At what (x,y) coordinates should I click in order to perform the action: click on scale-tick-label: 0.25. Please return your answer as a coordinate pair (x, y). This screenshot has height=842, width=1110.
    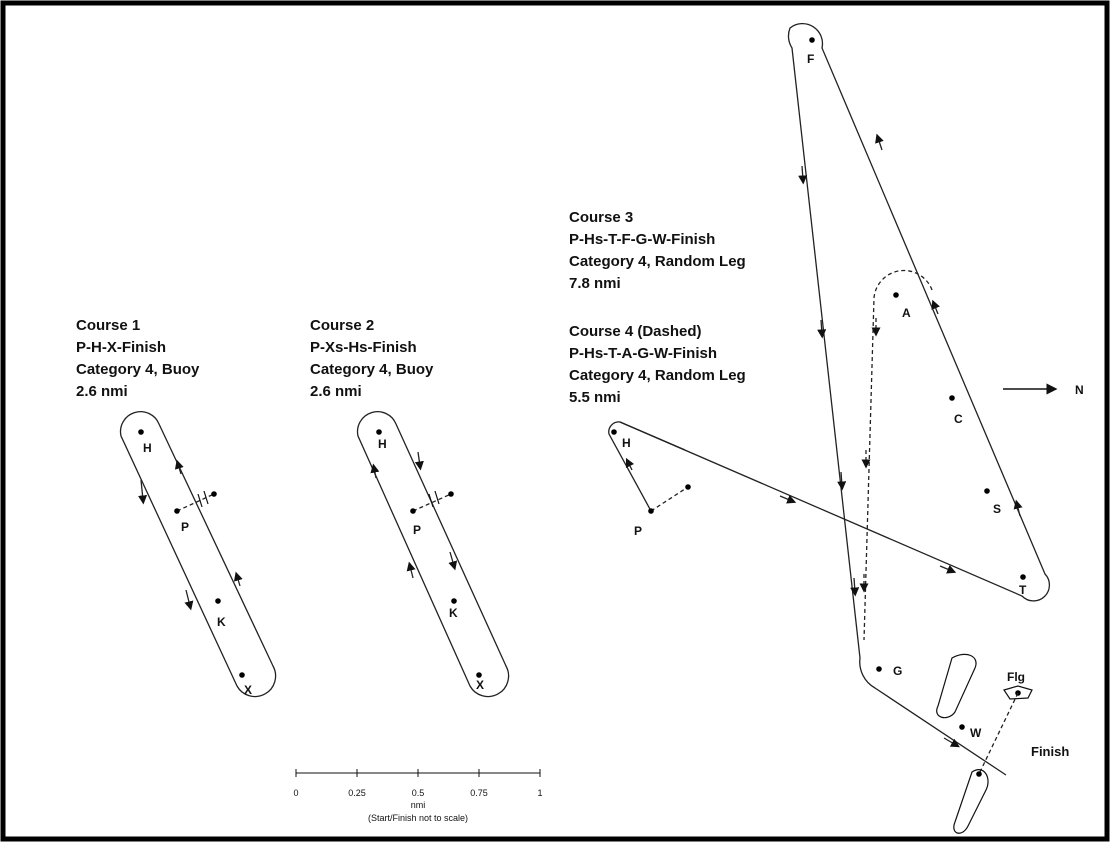
    Looking at the image, I should click on (357, 793).